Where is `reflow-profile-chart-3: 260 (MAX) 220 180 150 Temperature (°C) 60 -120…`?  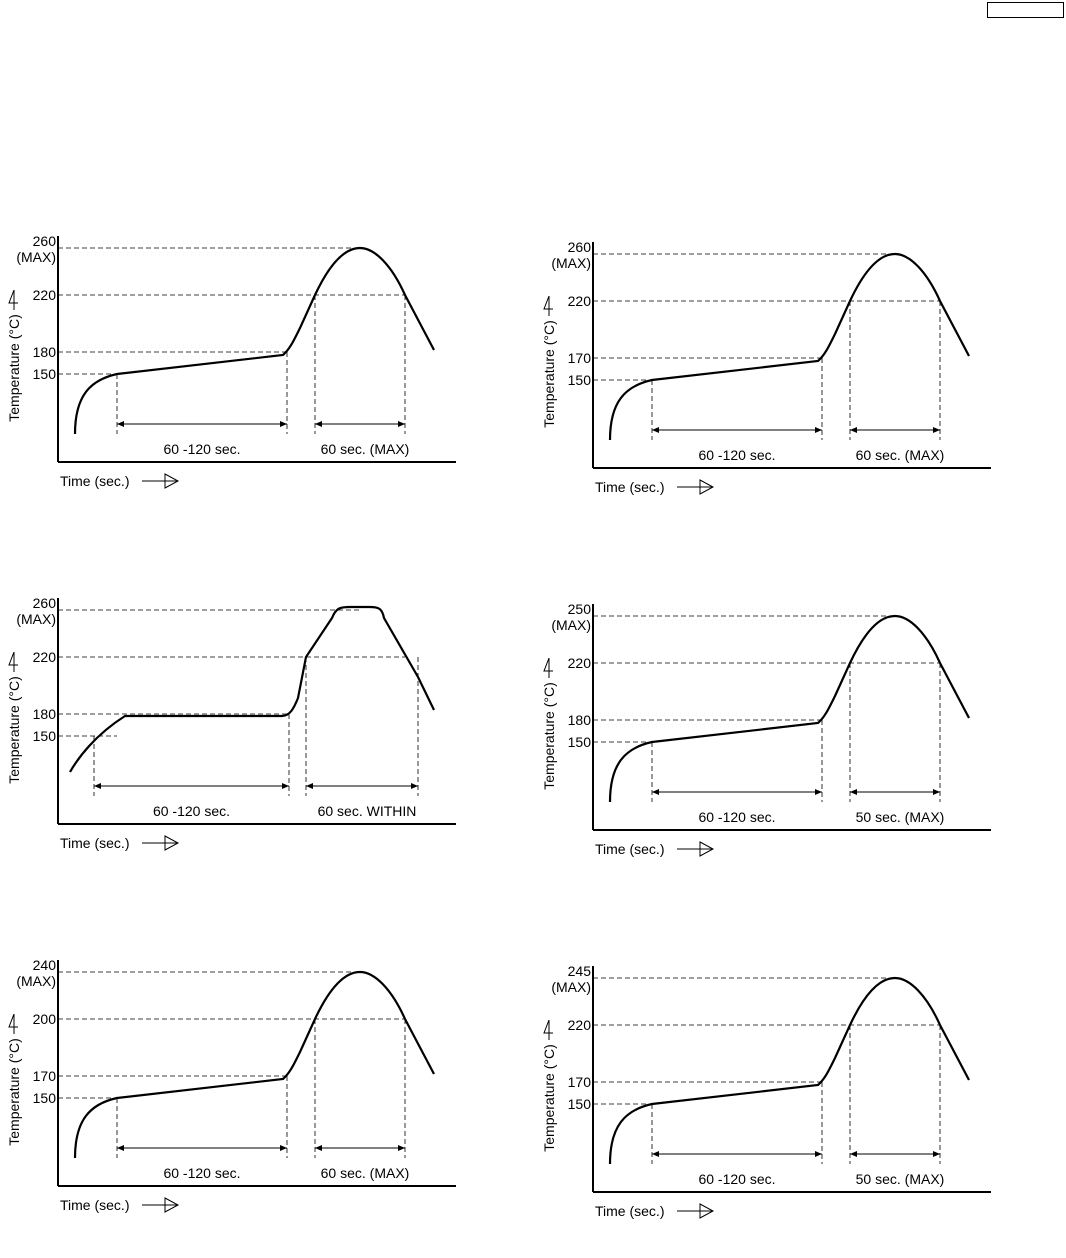 reflow-profile-chart-3: 260 (MAX) 220 180 150 Temperature (°C) 60 -120… is located at coordinates (240, 740).